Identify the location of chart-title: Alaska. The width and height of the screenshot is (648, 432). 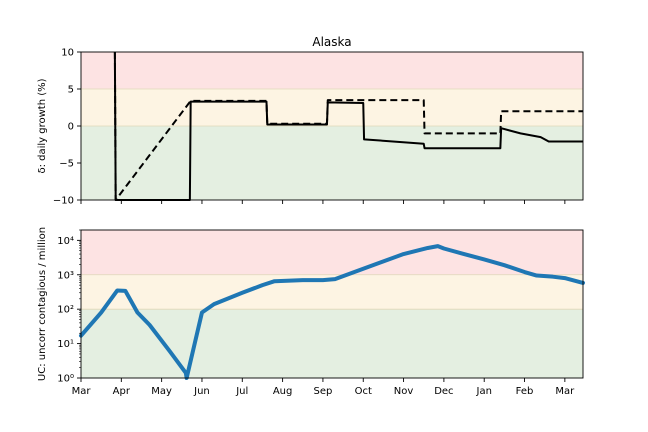
(331, 42).